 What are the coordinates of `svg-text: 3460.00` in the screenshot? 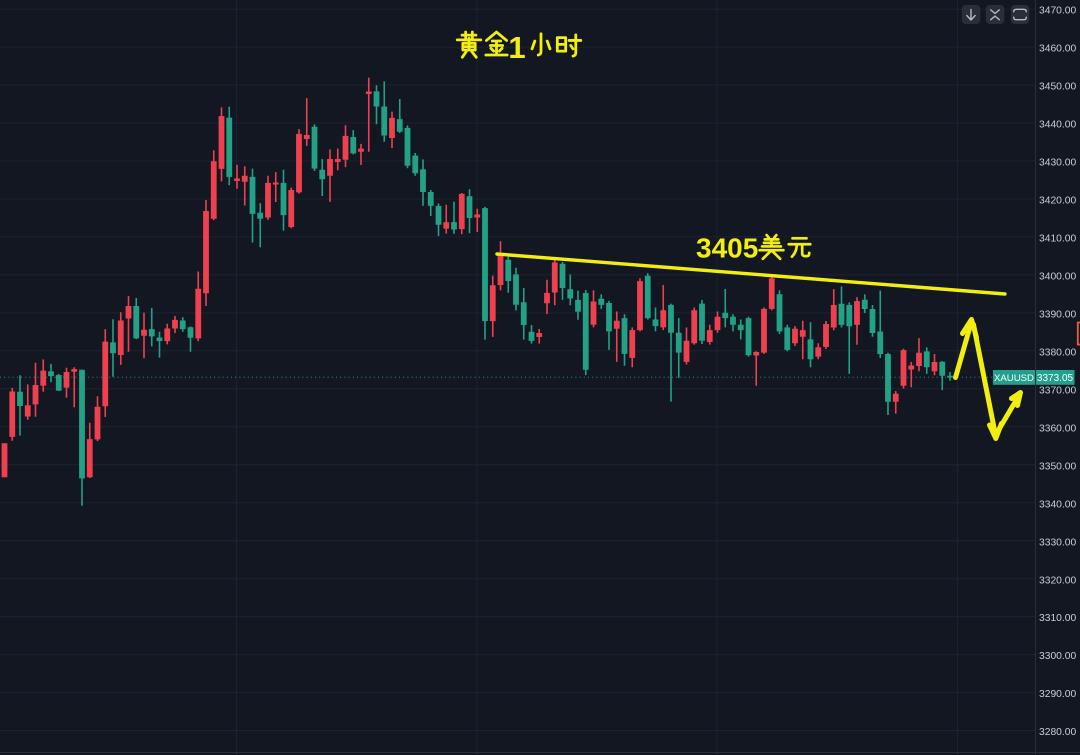 It's located at (1057, 49).